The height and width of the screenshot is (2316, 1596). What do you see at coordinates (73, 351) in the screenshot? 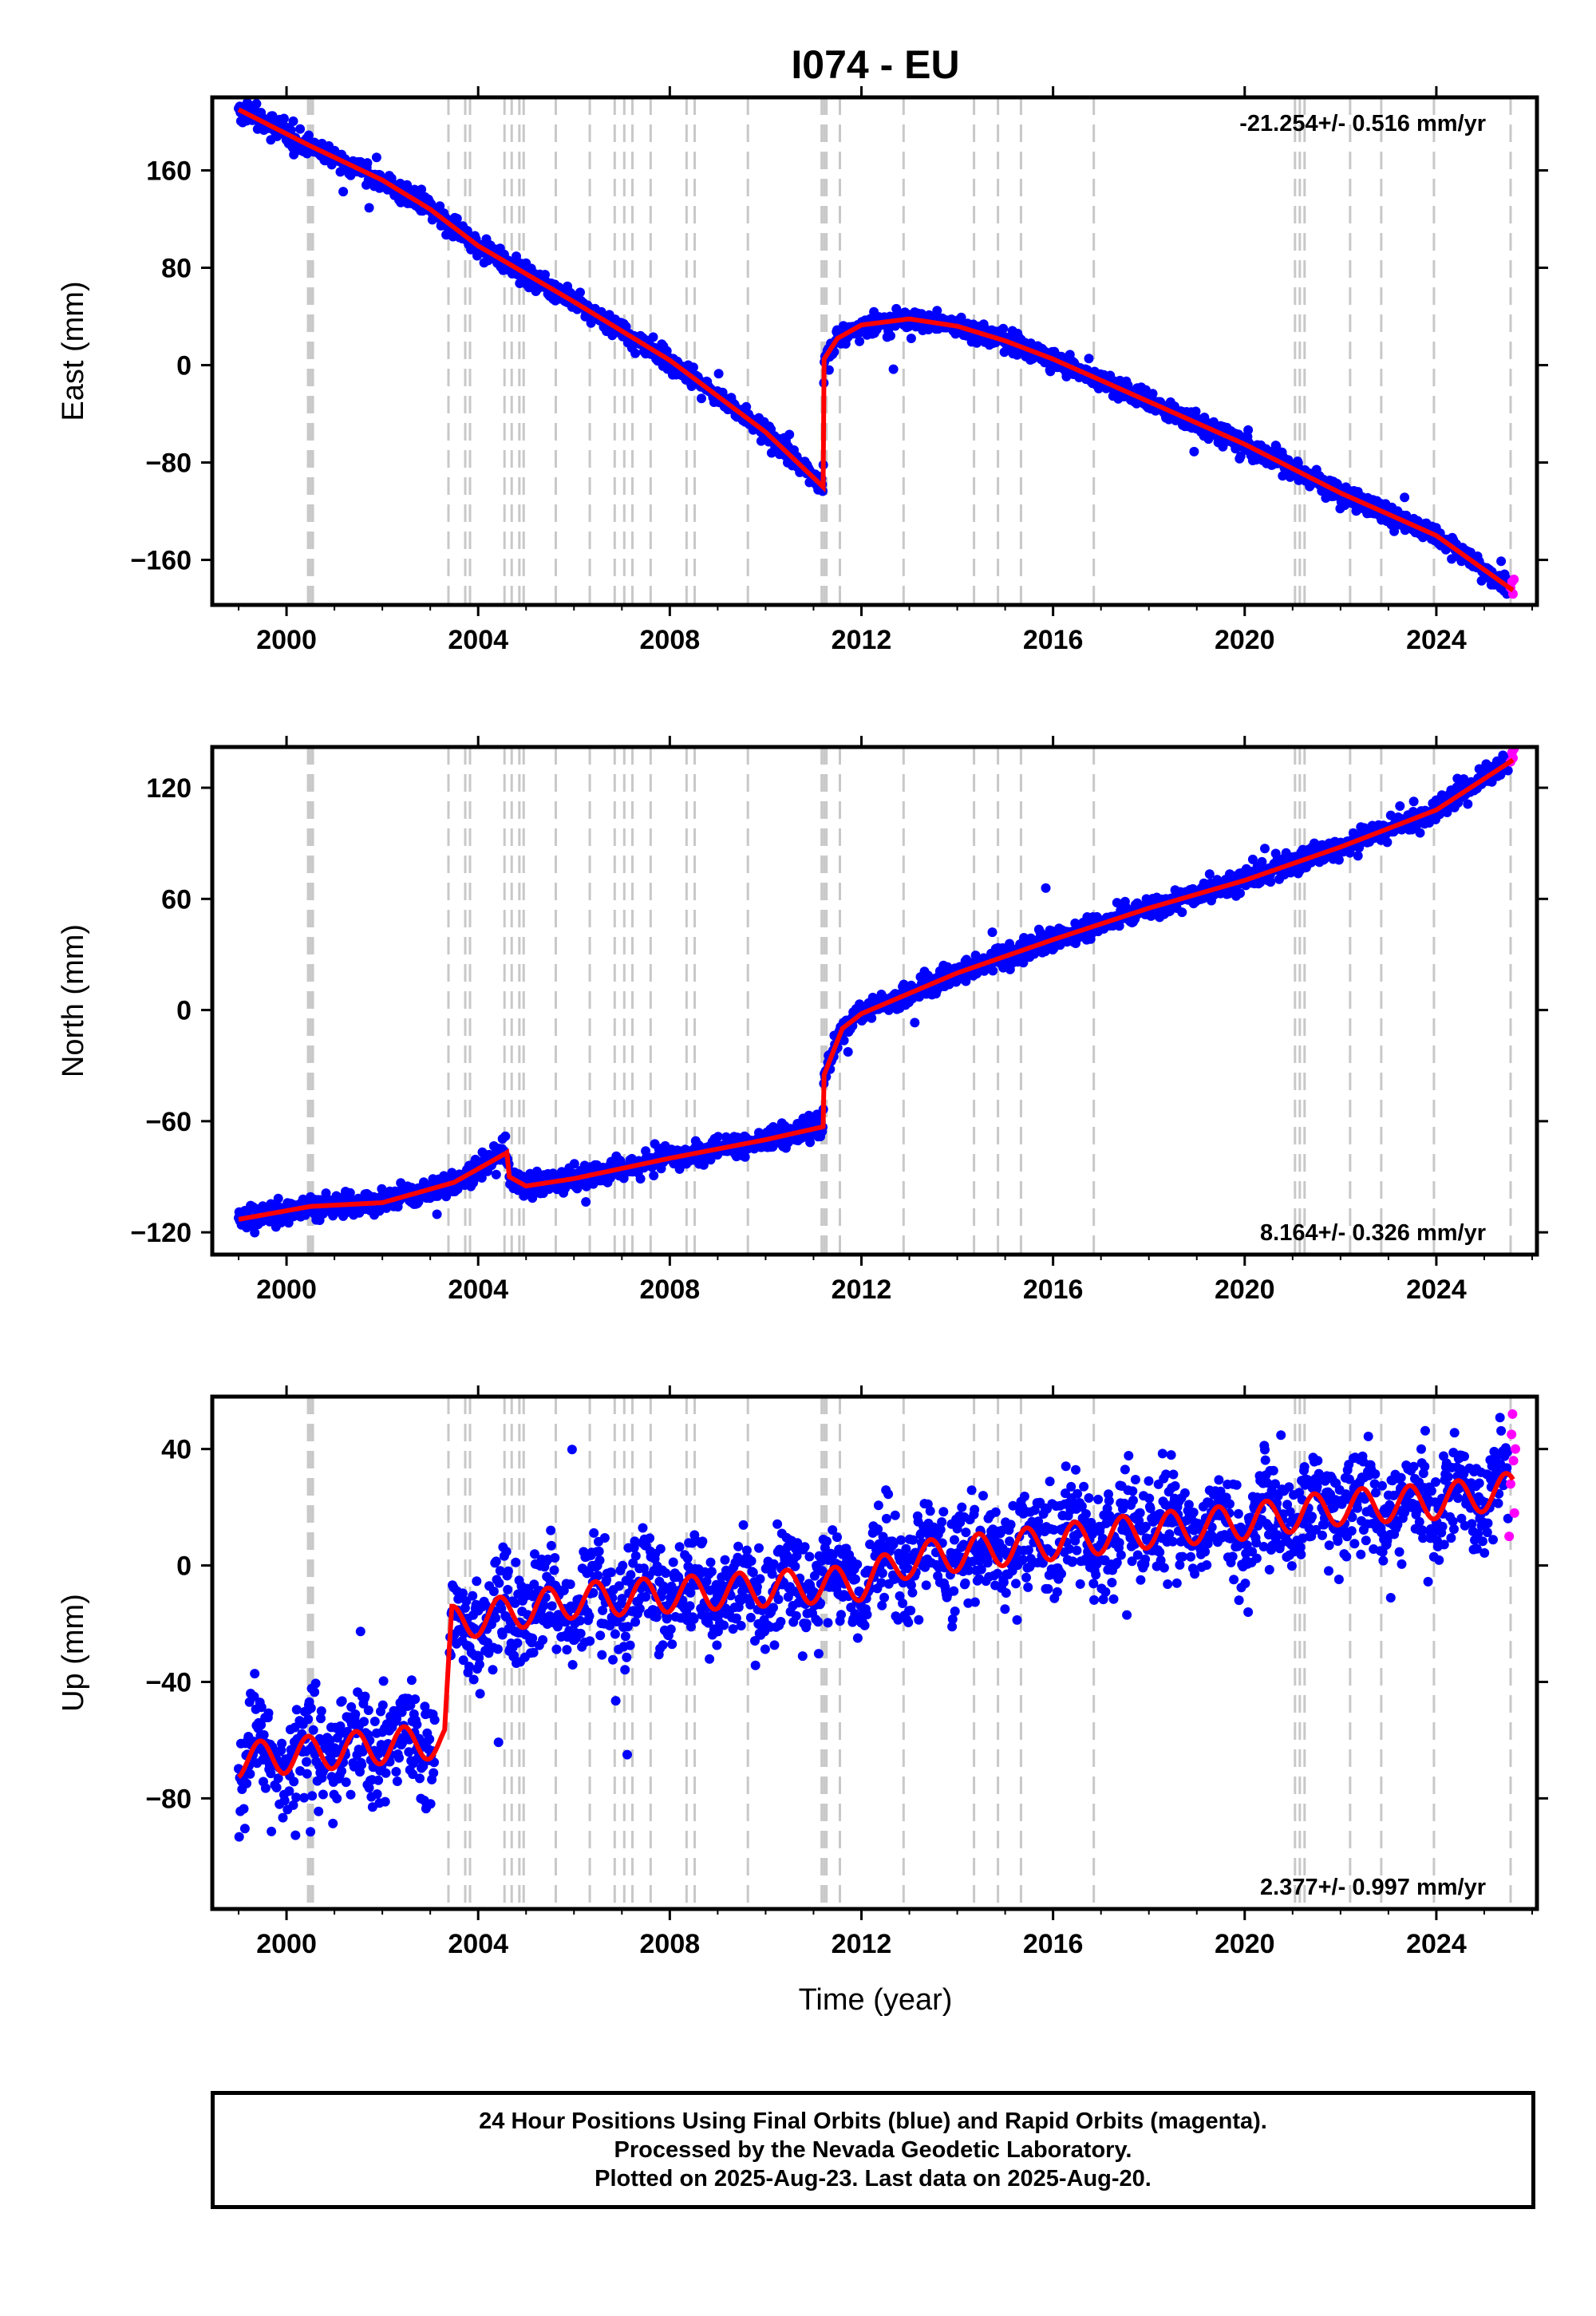
I see `y-axis-label: East (mm)` at bounding box center [73, 351].